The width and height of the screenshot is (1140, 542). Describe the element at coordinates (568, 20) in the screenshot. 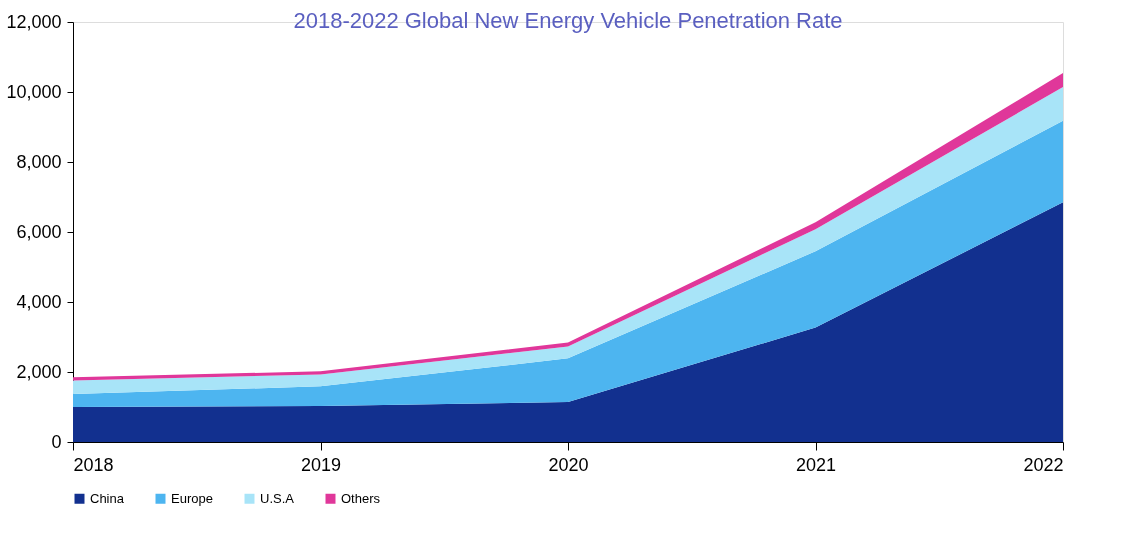

I see `chart-title: 2018-2022 Global New Energy Vehicle Penetration Rate` at that location.